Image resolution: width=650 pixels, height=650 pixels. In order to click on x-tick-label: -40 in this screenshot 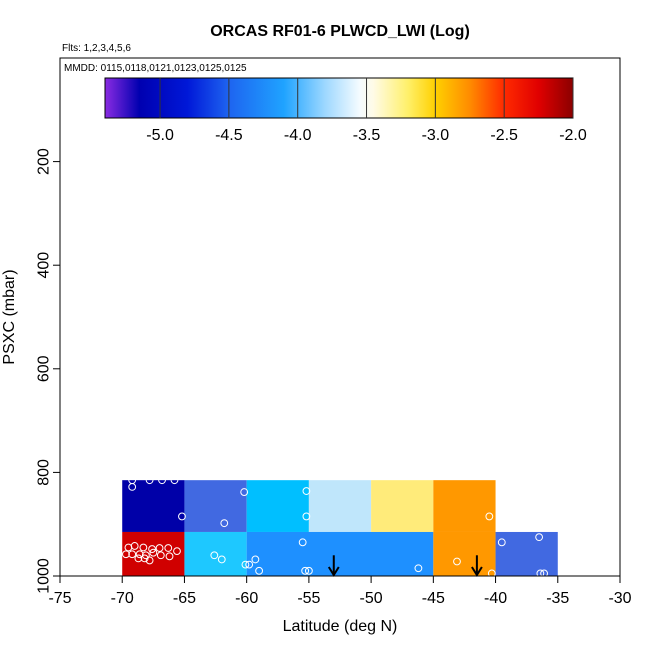, I will do `click(495, 598)`.